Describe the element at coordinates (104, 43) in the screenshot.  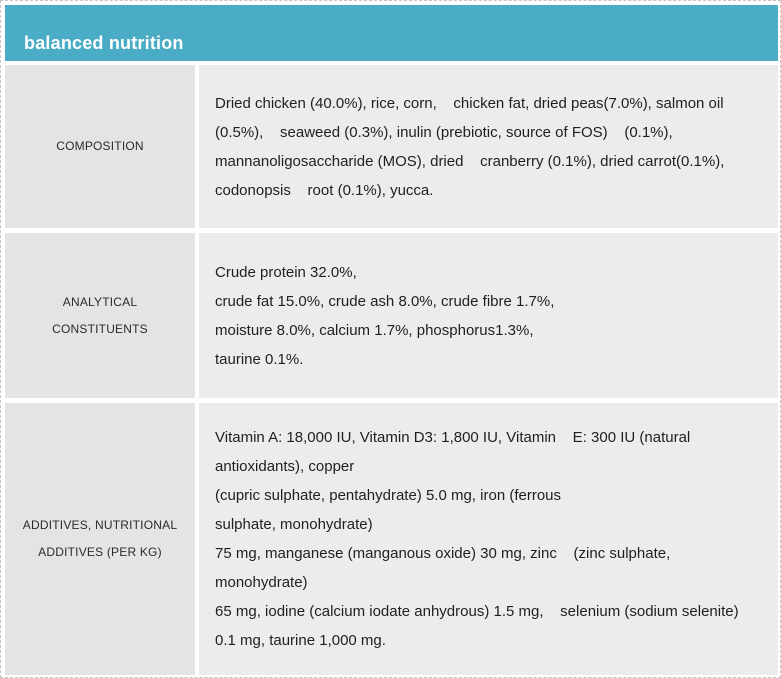
I see `table-title: balanced nutrition` at that location.